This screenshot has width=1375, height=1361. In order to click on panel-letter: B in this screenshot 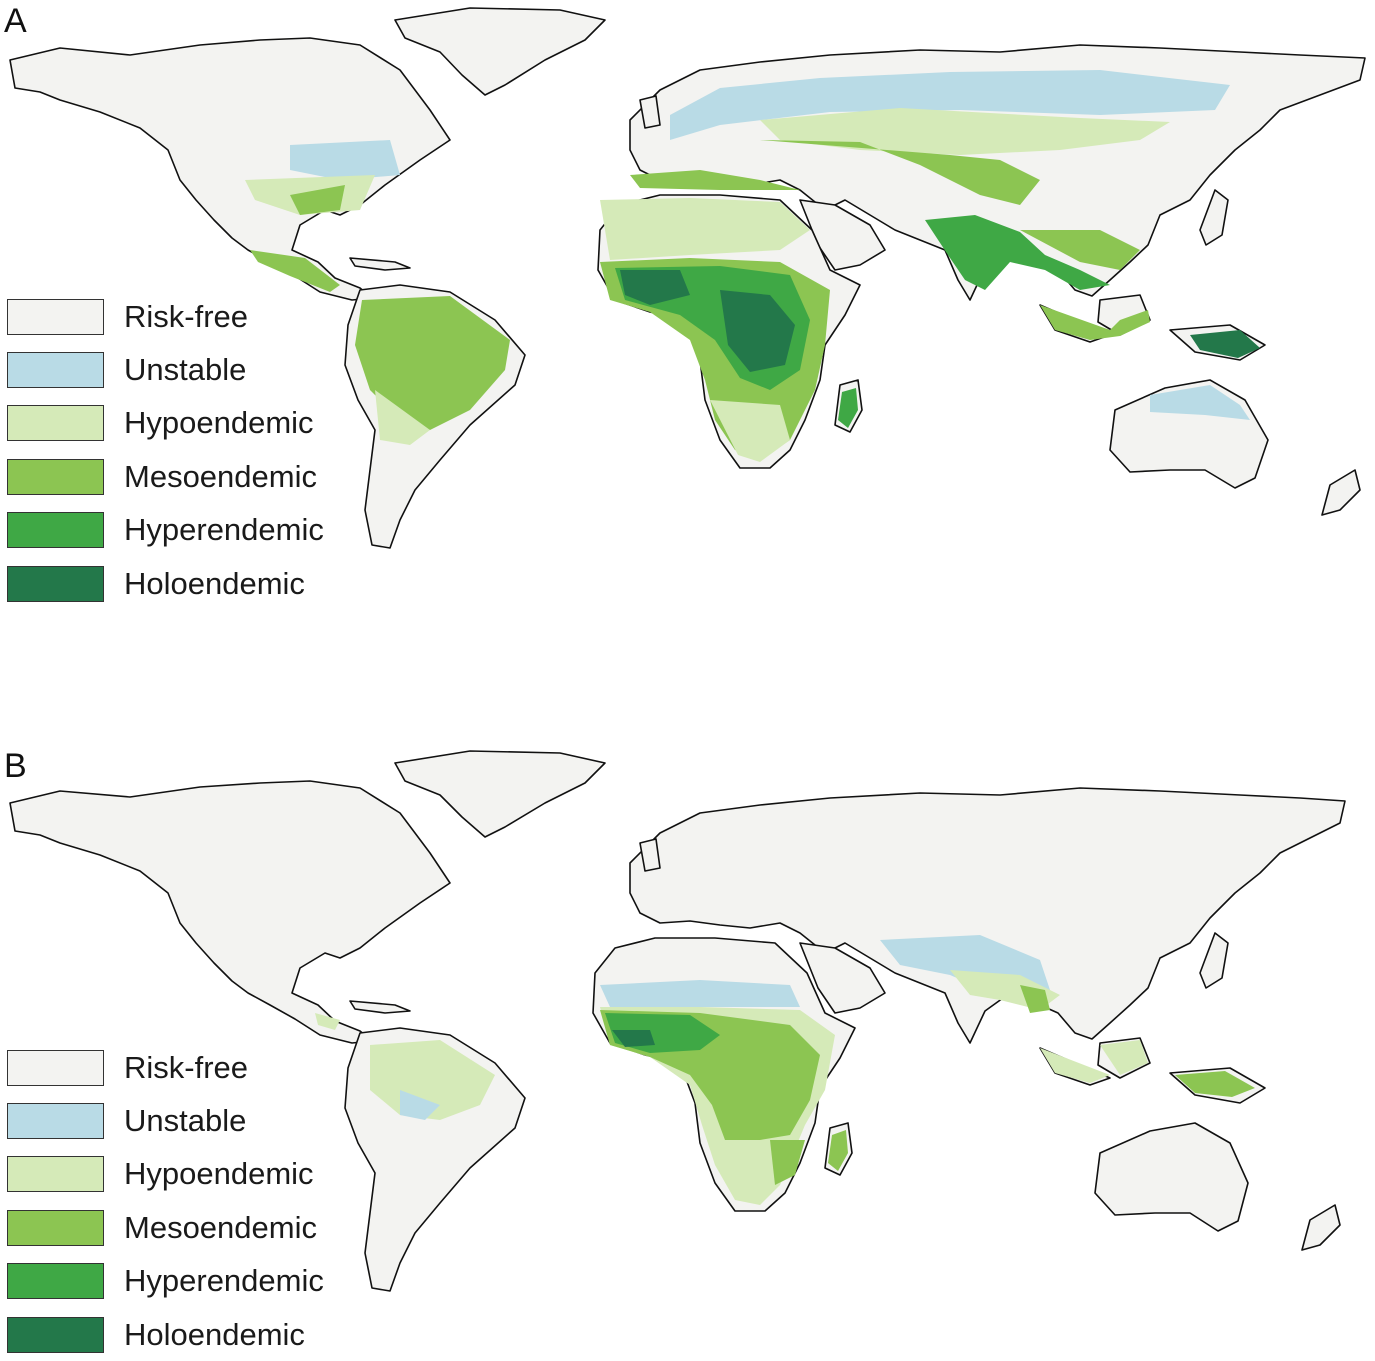, I will do `click(15, 766)`.